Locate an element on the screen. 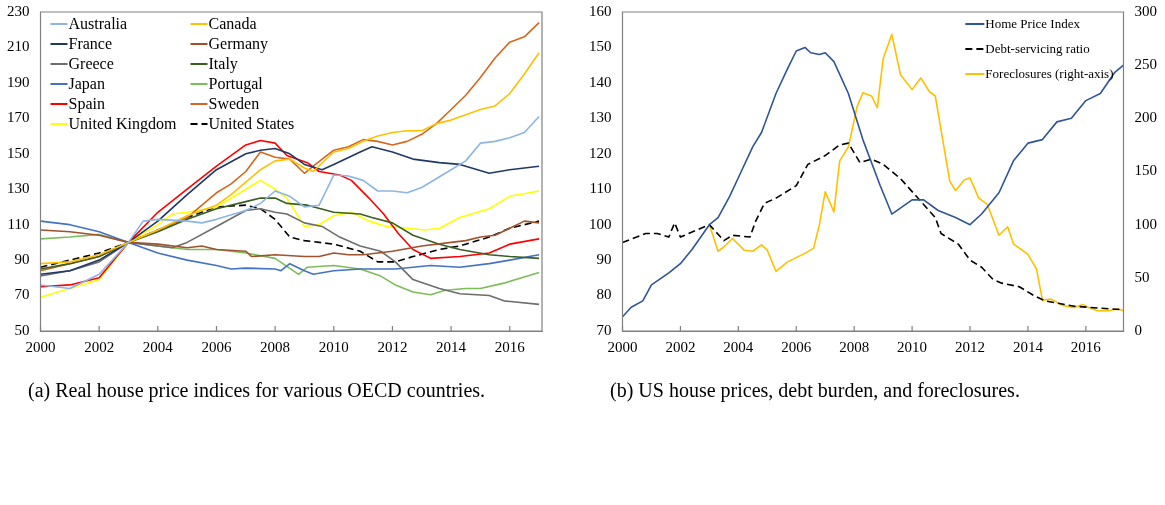 The height and width of the screenshot is (505, 1165). y-tick-label: 170 is located at coordinates (18, 117).